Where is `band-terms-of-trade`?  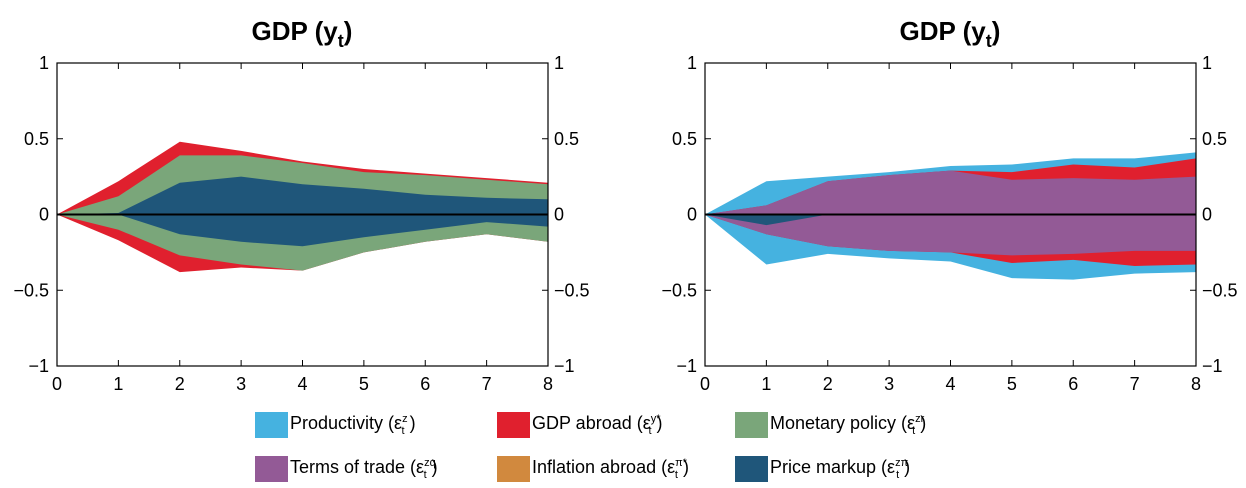
band-terms-of-trade is located at coordinates (950, 213).